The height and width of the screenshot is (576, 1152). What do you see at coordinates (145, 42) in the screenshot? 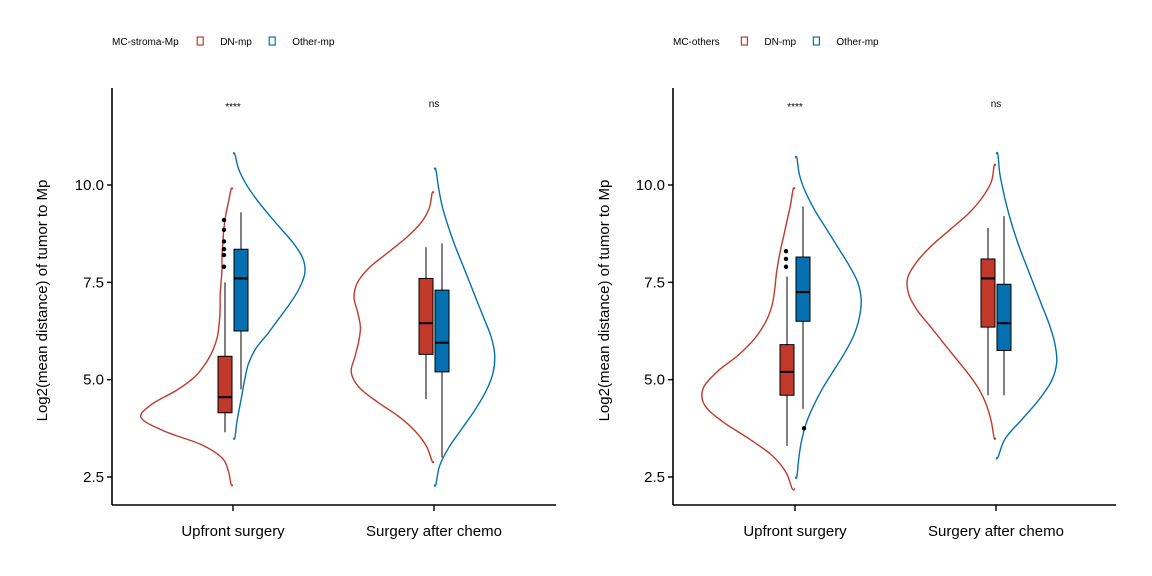
I see `legend-title: MC-stroma-Mp` at bounding box center [145, 42].